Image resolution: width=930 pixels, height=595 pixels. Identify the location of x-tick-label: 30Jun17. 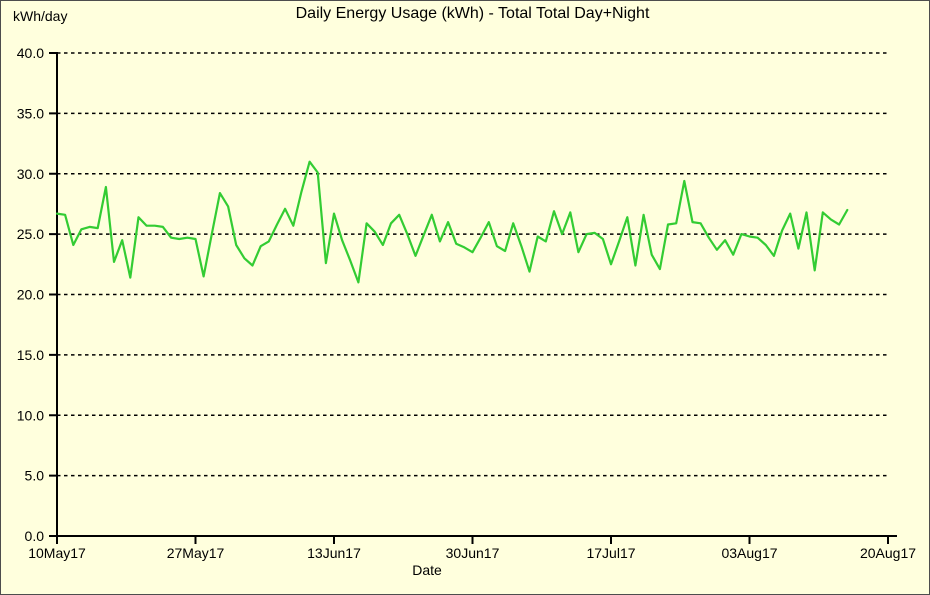
(473, 553).